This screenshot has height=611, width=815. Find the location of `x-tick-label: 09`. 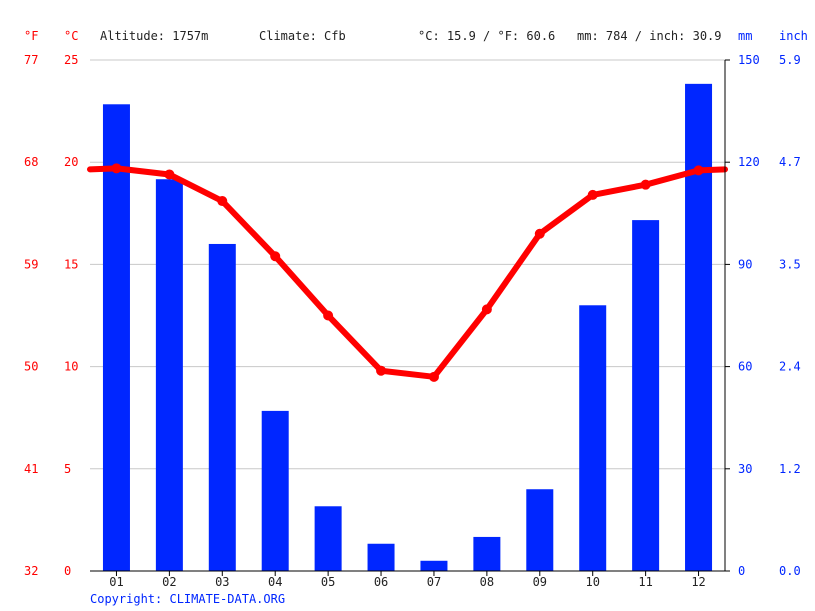

x-tick-label: 09 is located at coordinates (540, 582).